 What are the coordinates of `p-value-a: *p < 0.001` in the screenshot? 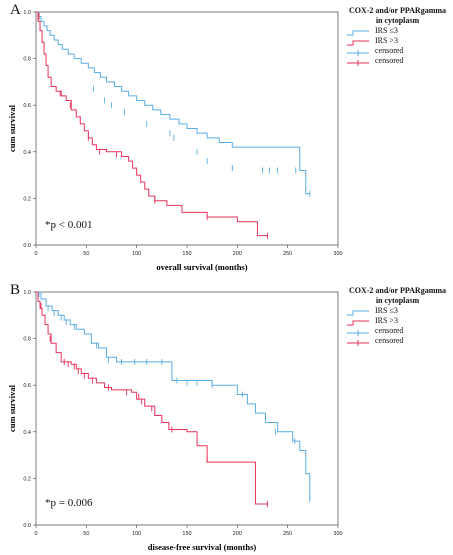 It's located at (69, 225).